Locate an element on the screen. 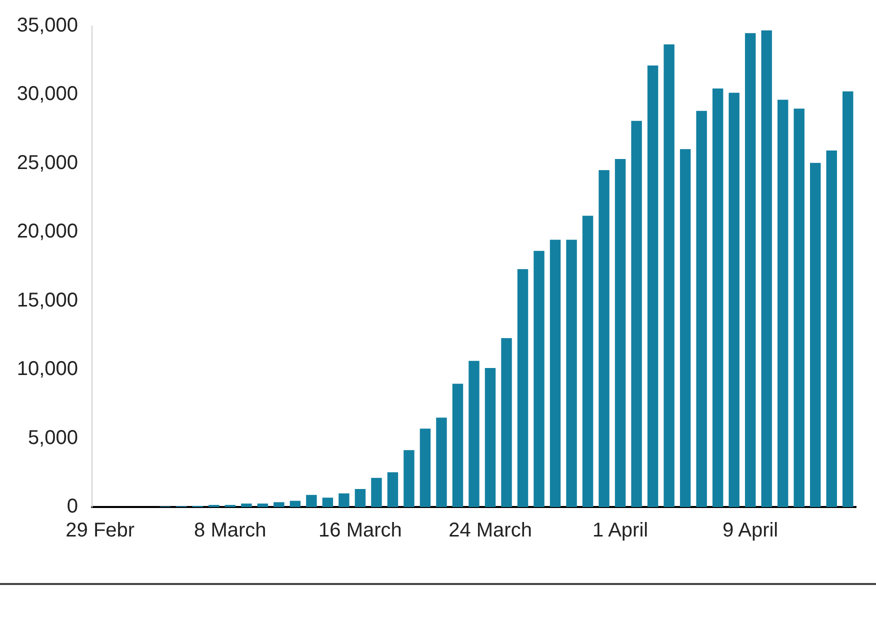  x-tick-label: 16 March is located at coordinates (360, 531).